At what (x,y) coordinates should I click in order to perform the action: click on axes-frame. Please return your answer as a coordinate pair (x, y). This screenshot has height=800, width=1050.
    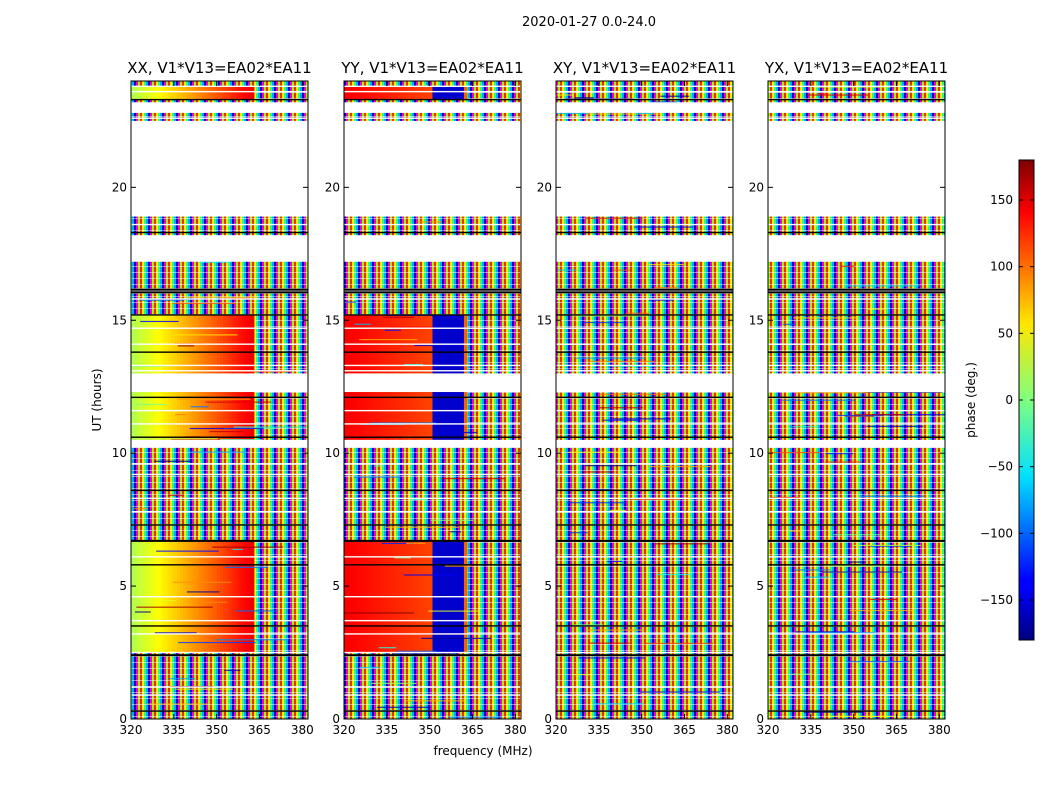
    Looking at the image, I should click on (219, 400).